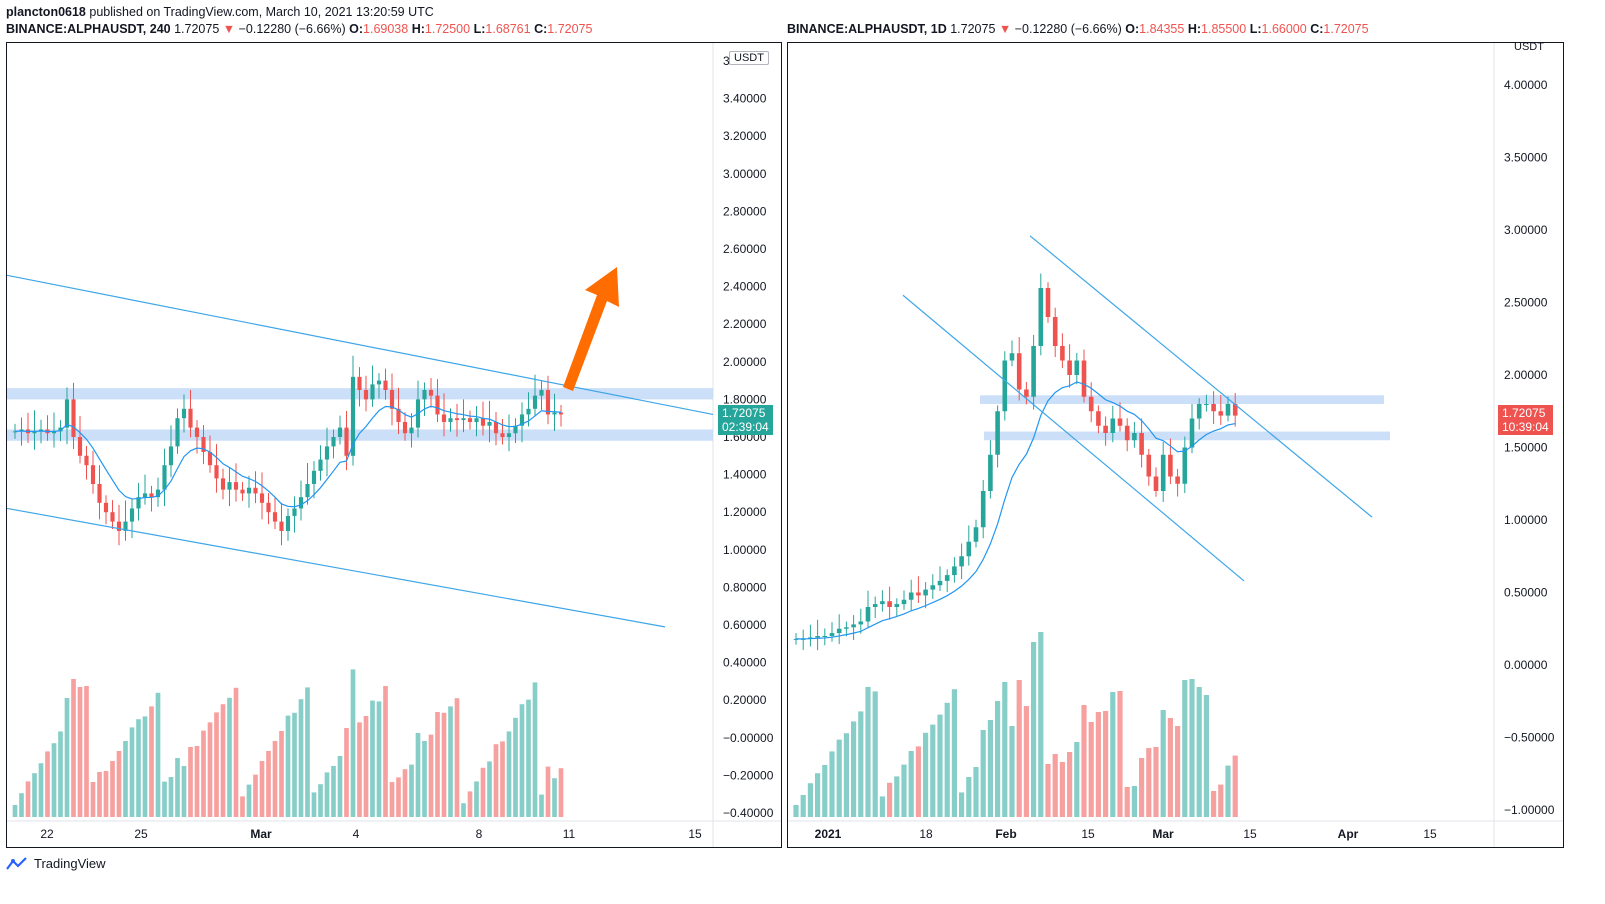  I want to click on right-unit-label: USDT, so click(1529, 48).